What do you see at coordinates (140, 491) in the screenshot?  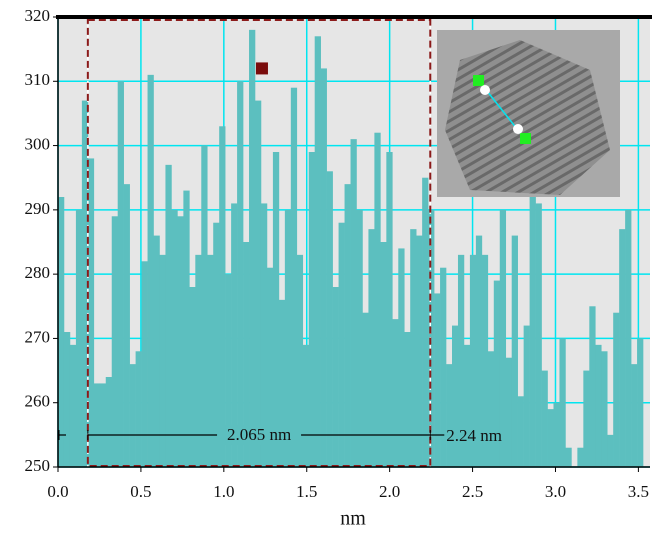 I see `x-tick-label: 0.5` at bounding box center [140, 491].